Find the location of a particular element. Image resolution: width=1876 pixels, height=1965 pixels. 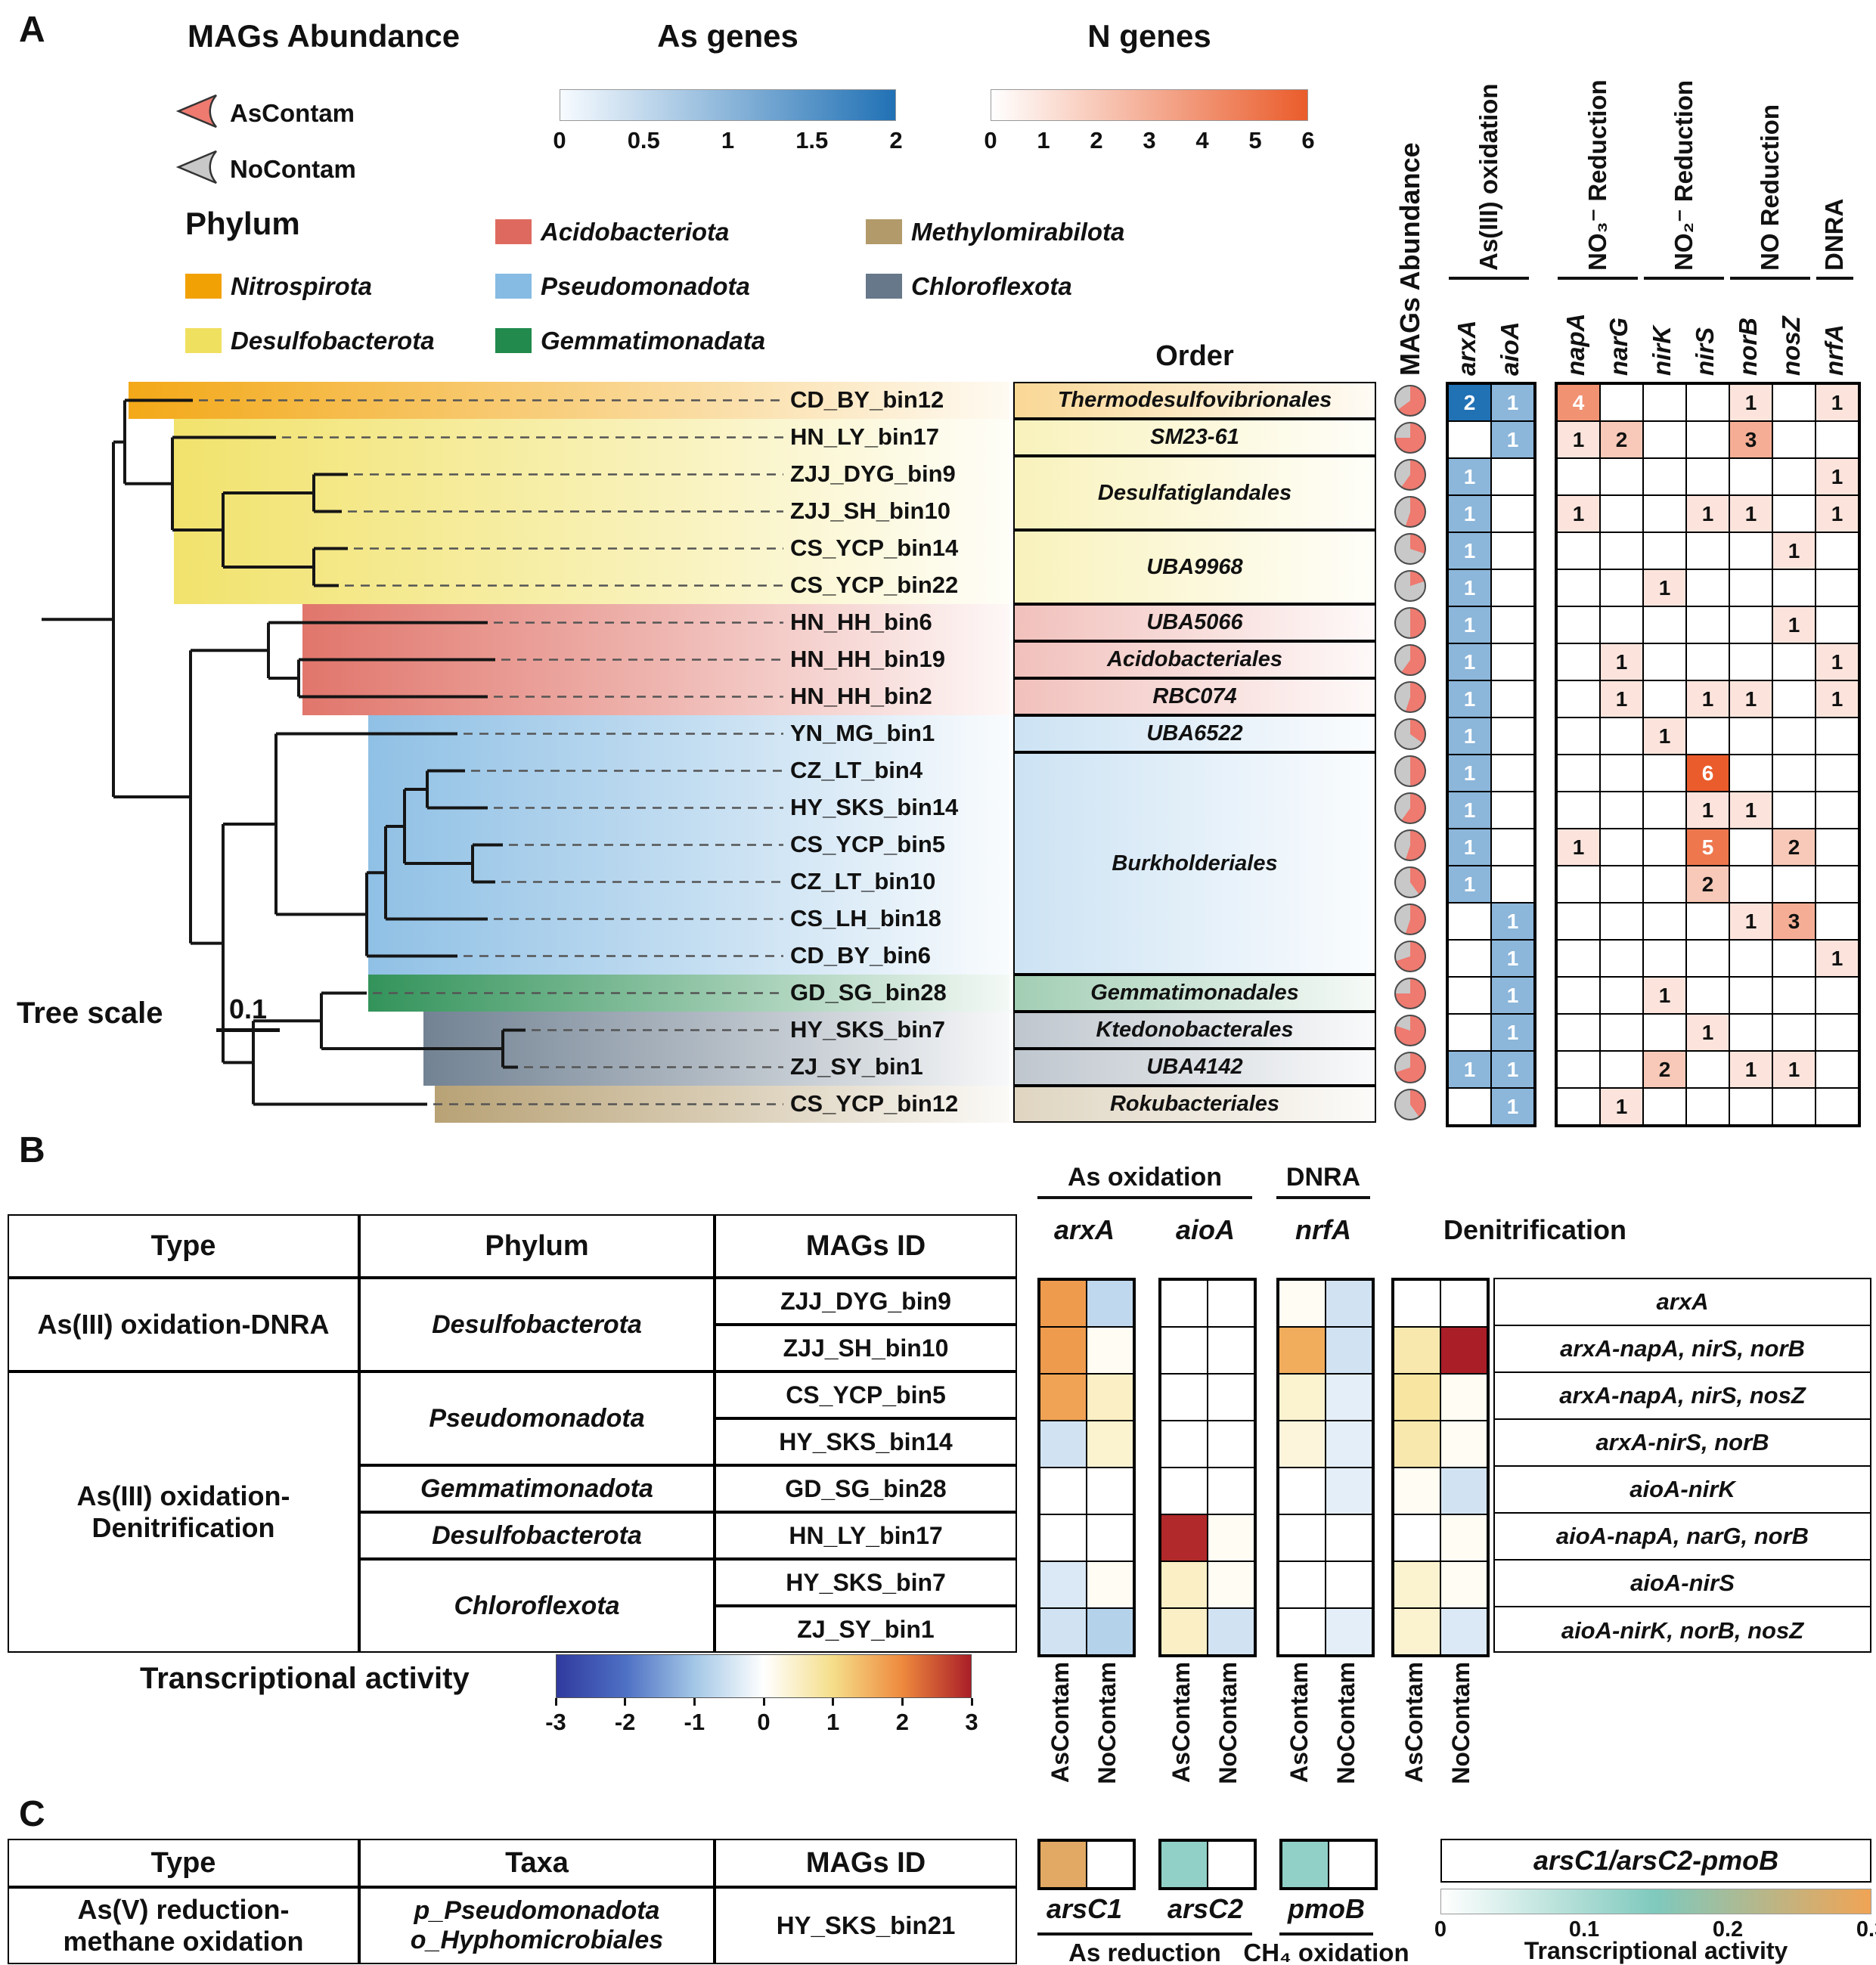

mag-label: CZ_LT_bin10 is located at coordinates (863, 880).